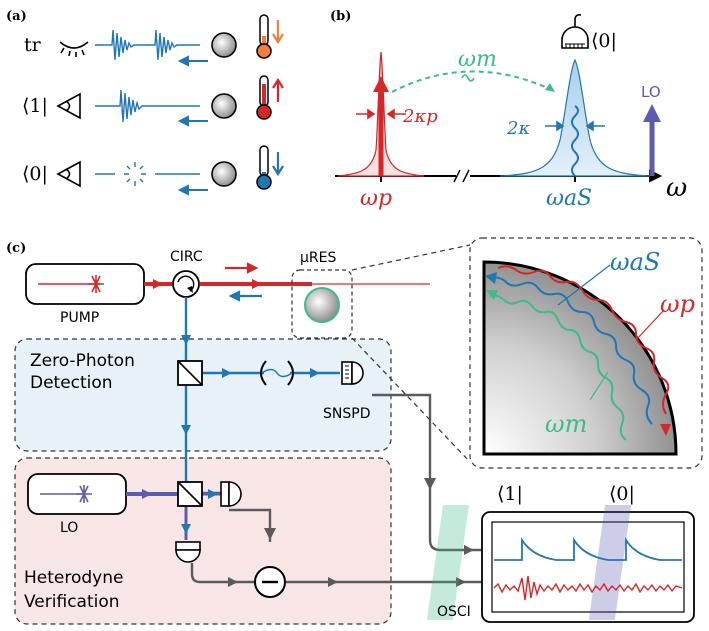  What do you see at coordinates (352, 373) in the screenshot?
I see `snspd-detector` at bounding box center [352, 373].